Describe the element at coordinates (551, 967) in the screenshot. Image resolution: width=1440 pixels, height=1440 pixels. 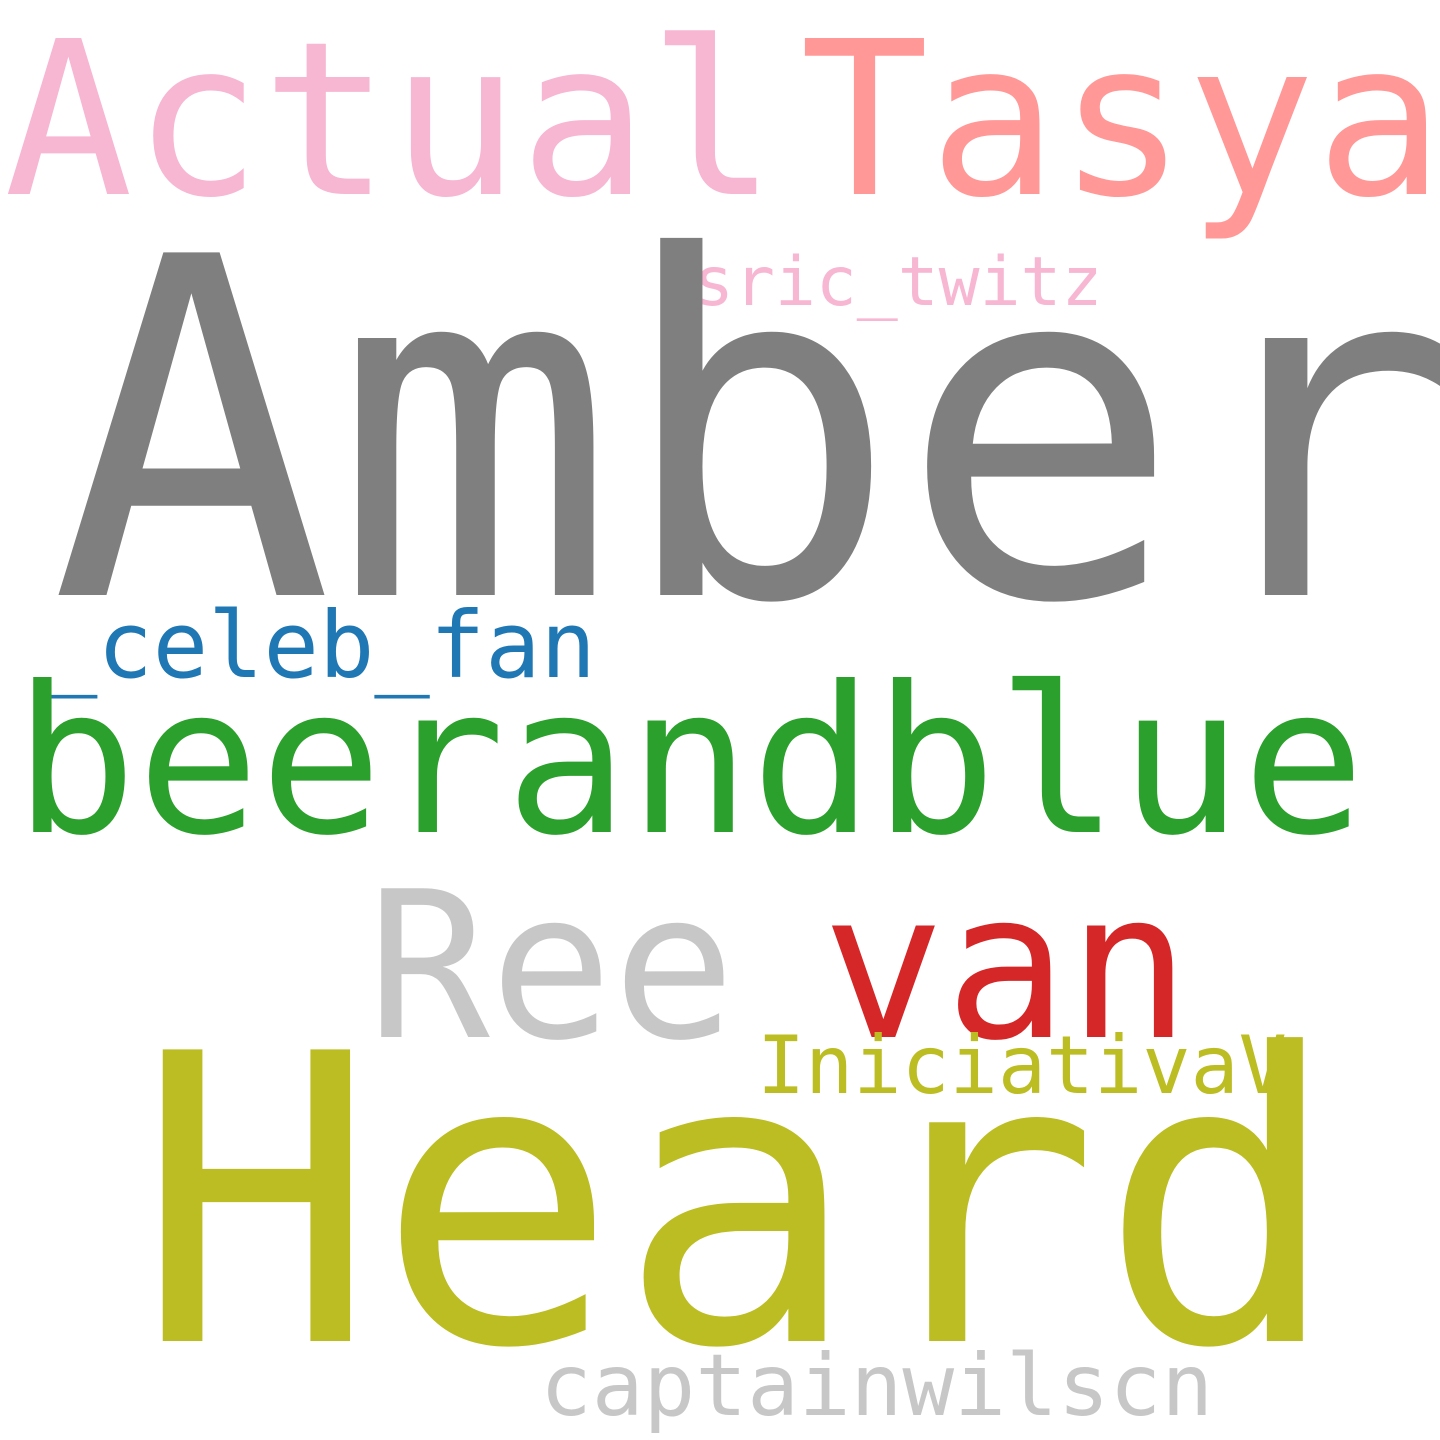
I see `word-ree: Ree` at that location.